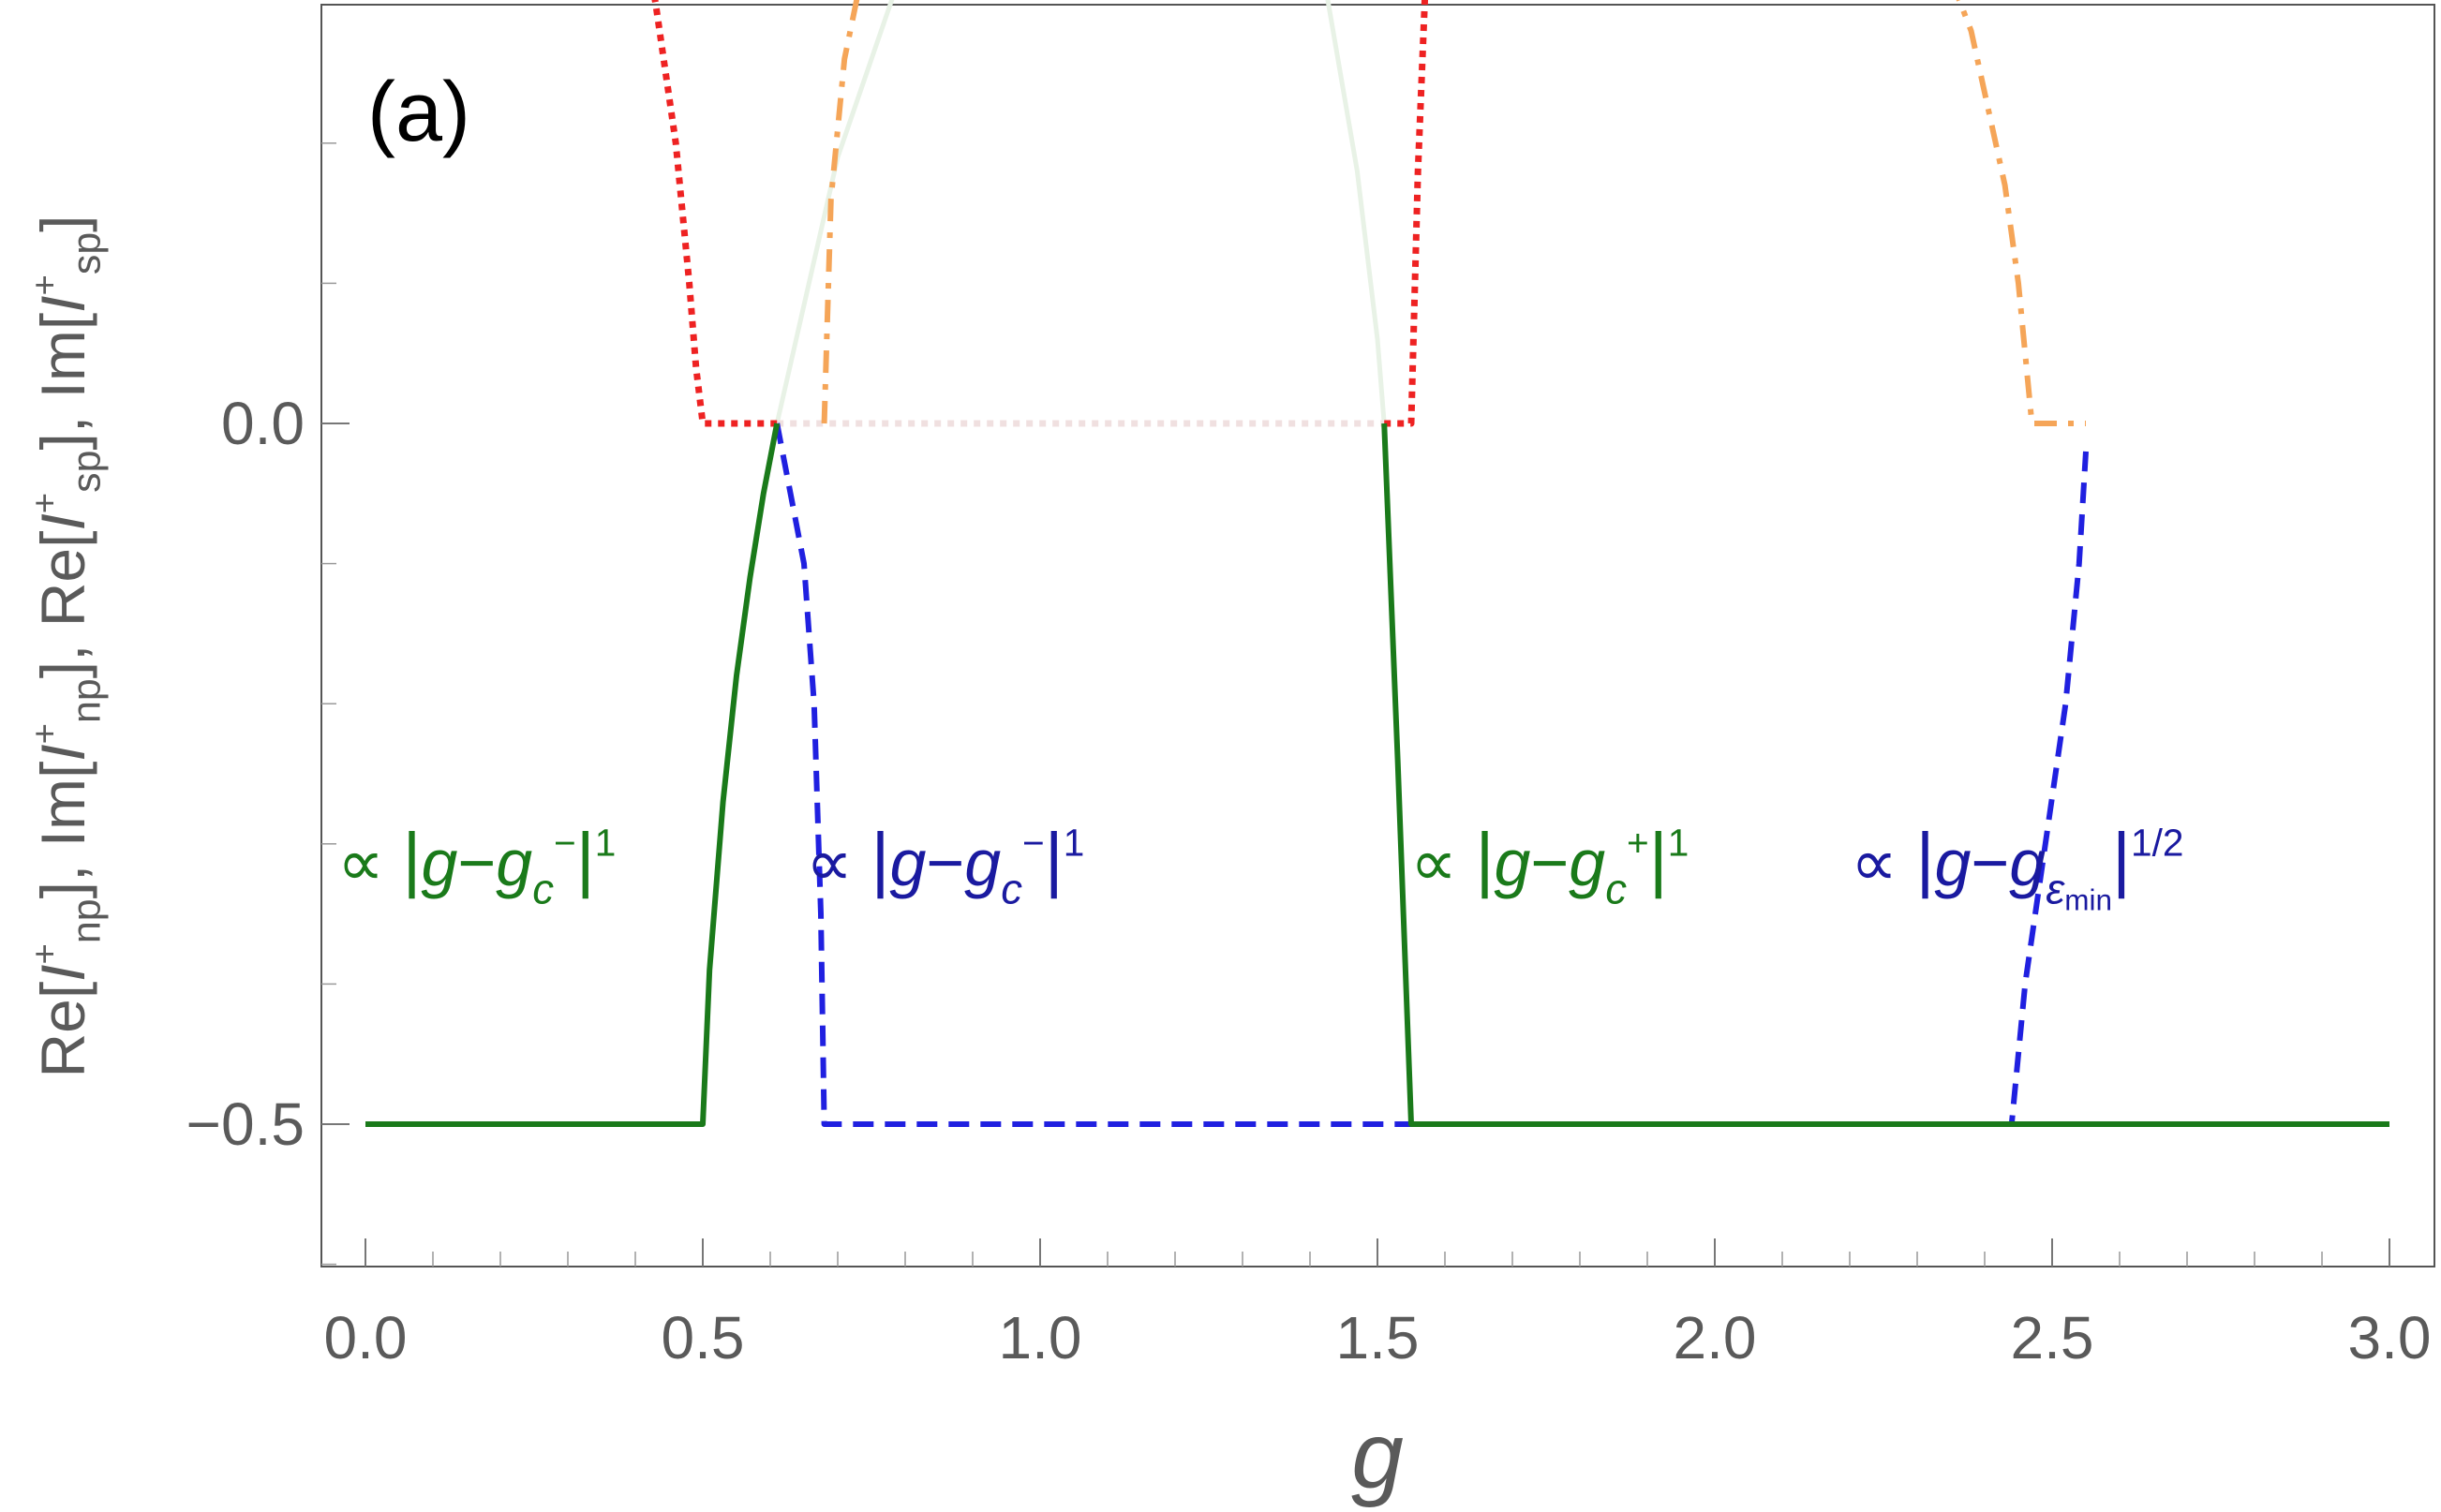  I want to click on x-tick-label: 1.5, so click(1378, 1337).